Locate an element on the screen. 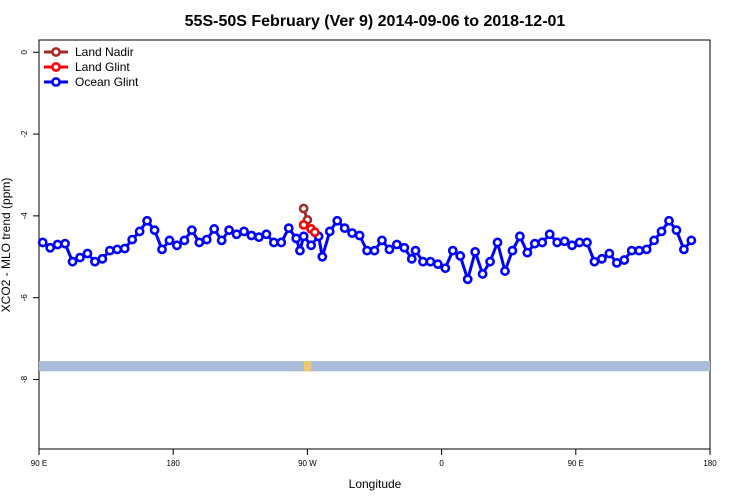 The height and width of the screenshot is (500, 750). x-tick-label: 90 E is located at coordinates (576, 463).